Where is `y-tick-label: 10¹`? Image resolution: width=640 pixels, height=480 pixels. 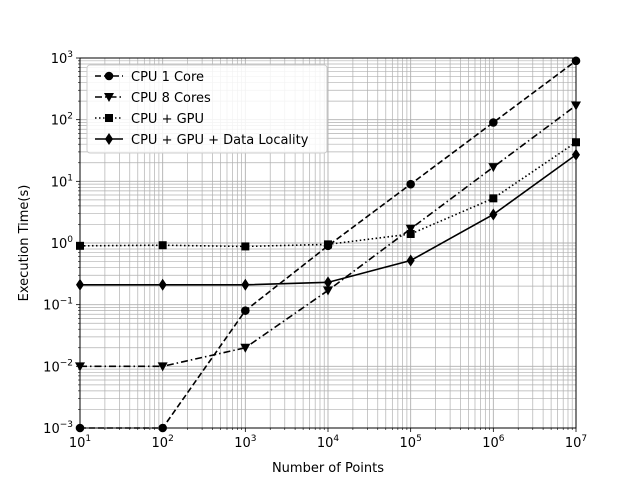
y-tick-label: 10¹ is located at coordinates (62, 181).